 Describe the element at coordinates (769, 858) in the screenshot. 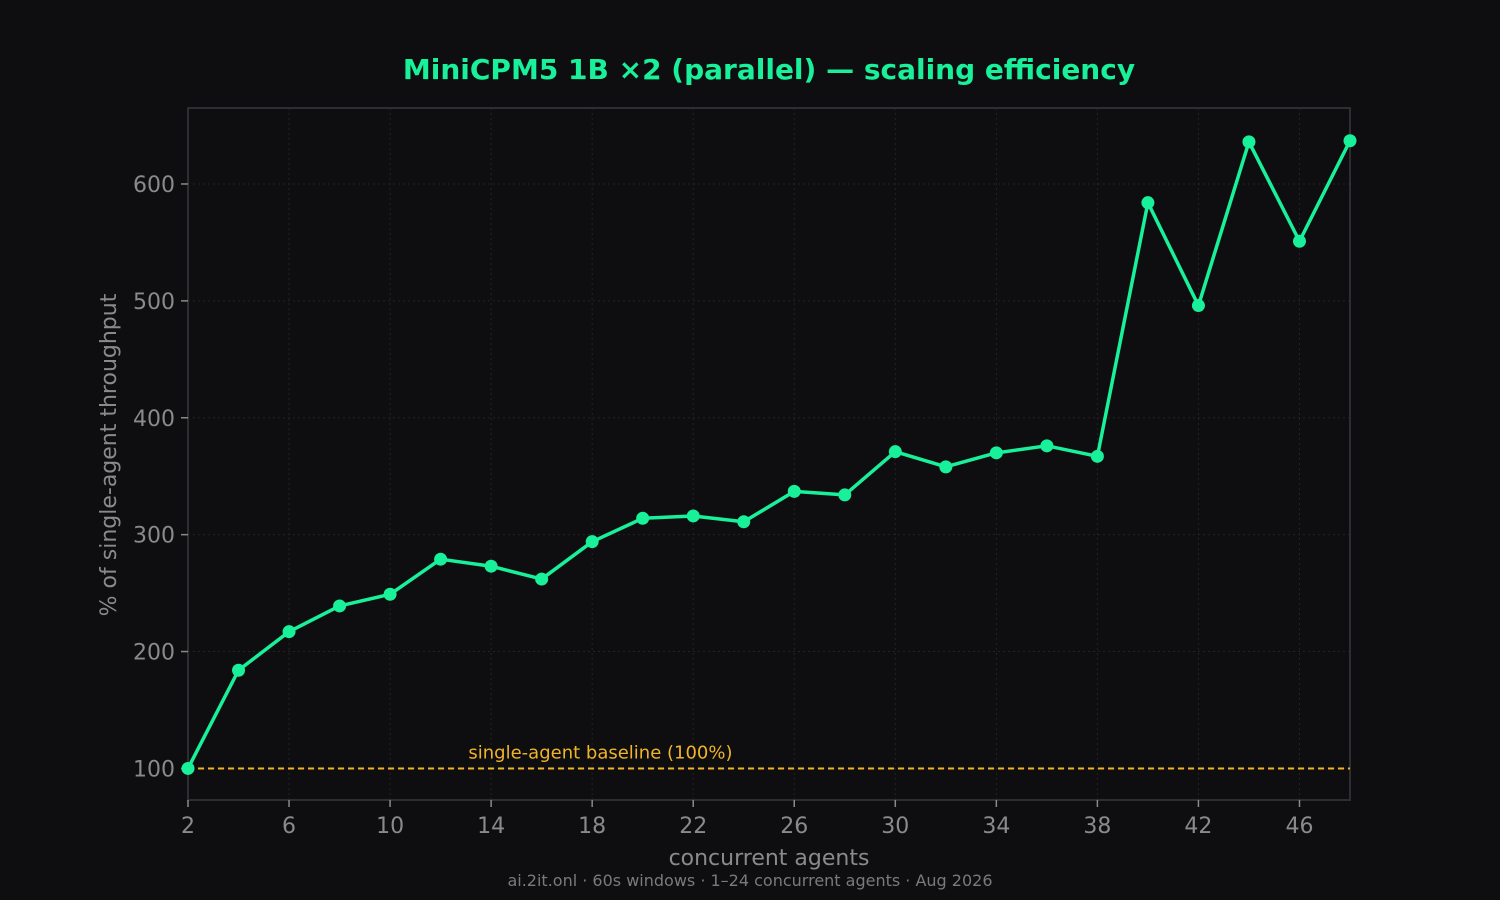

I see `x-axis-label: concurrent agents` at that location.